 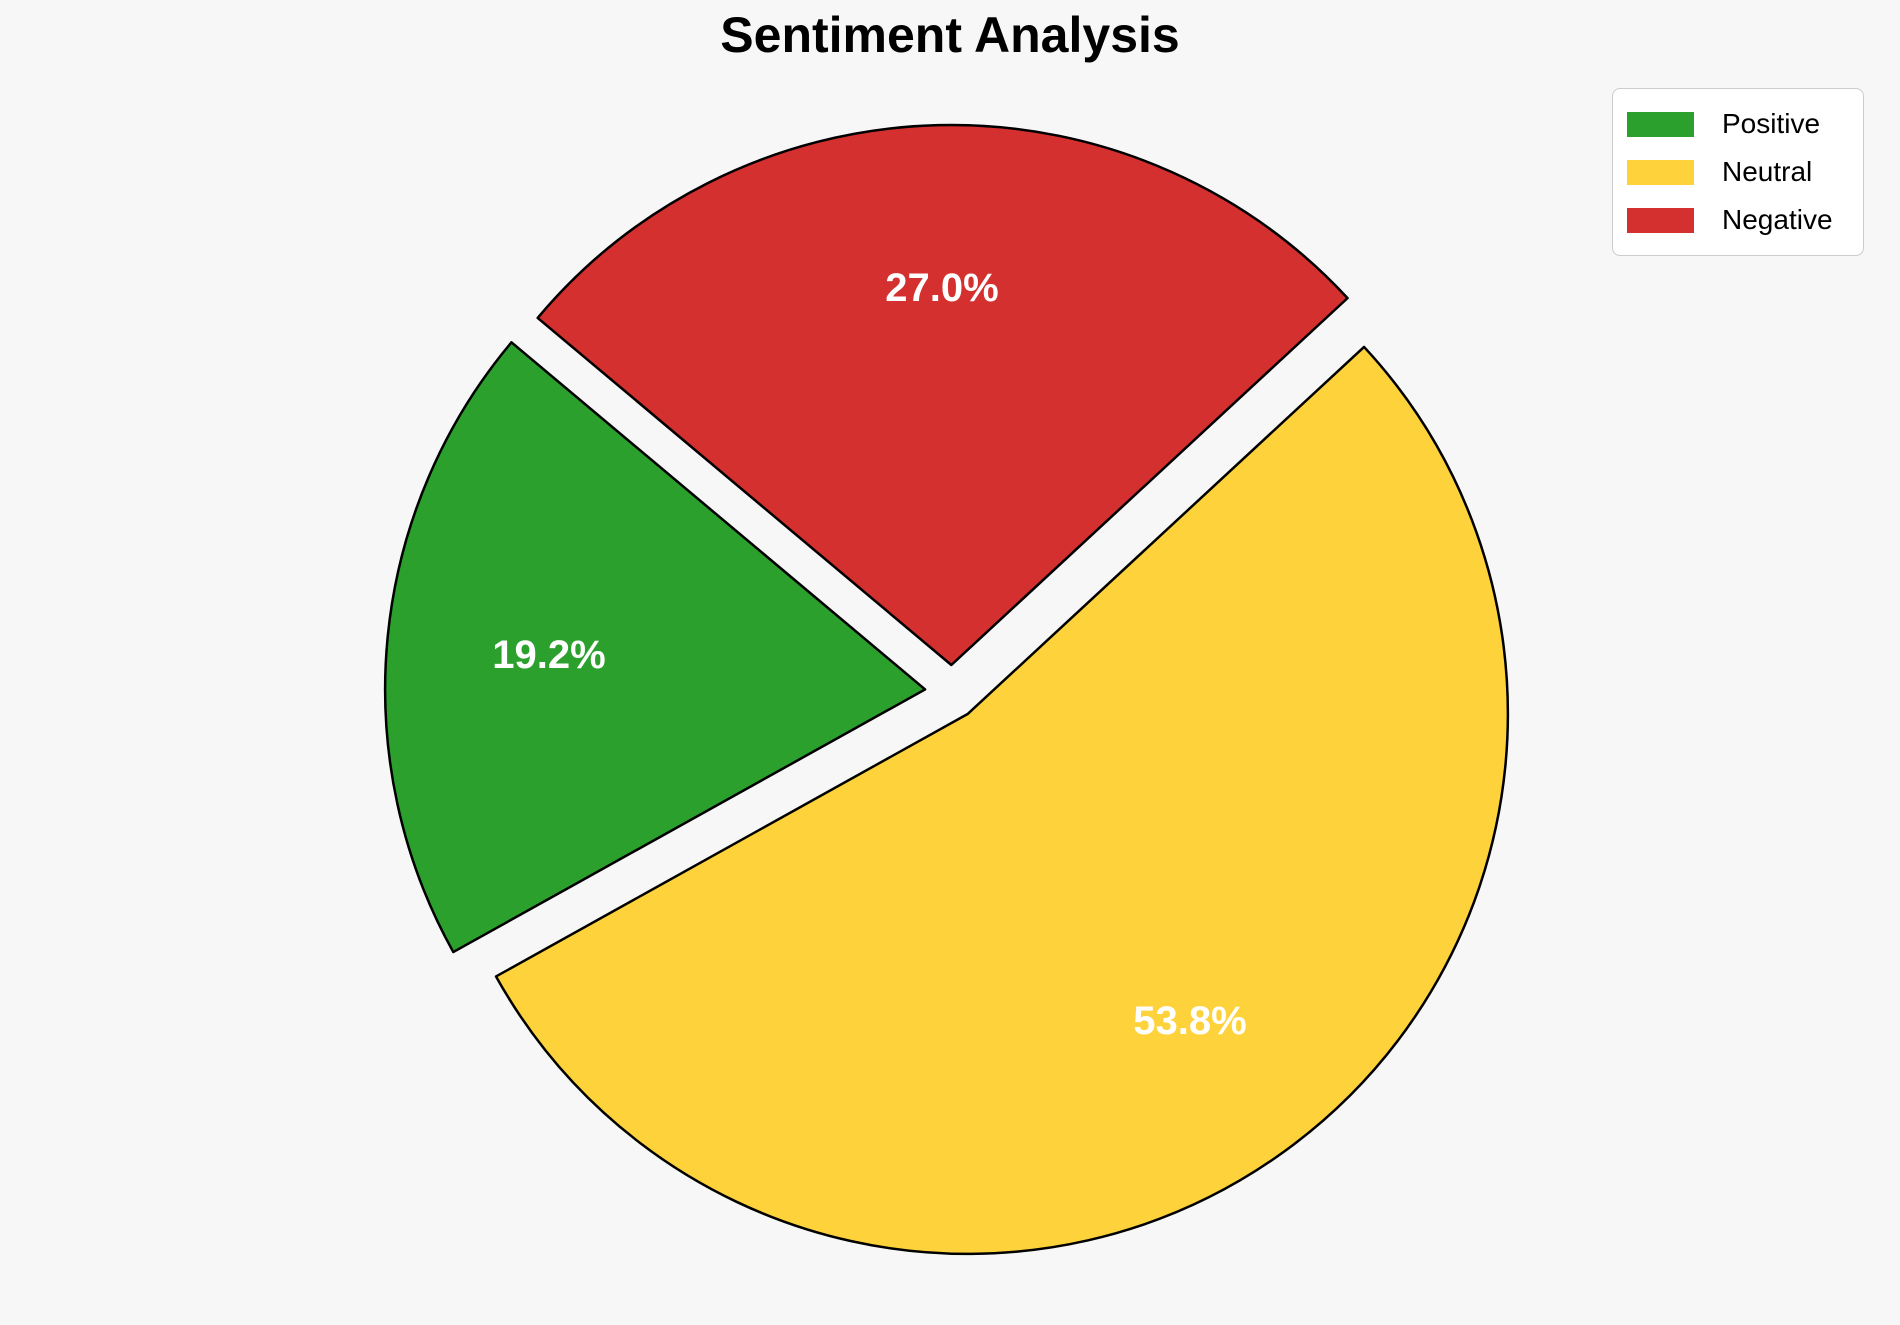 I want to click on legend-label-positive: Positive, so click(x=1771, y=123).